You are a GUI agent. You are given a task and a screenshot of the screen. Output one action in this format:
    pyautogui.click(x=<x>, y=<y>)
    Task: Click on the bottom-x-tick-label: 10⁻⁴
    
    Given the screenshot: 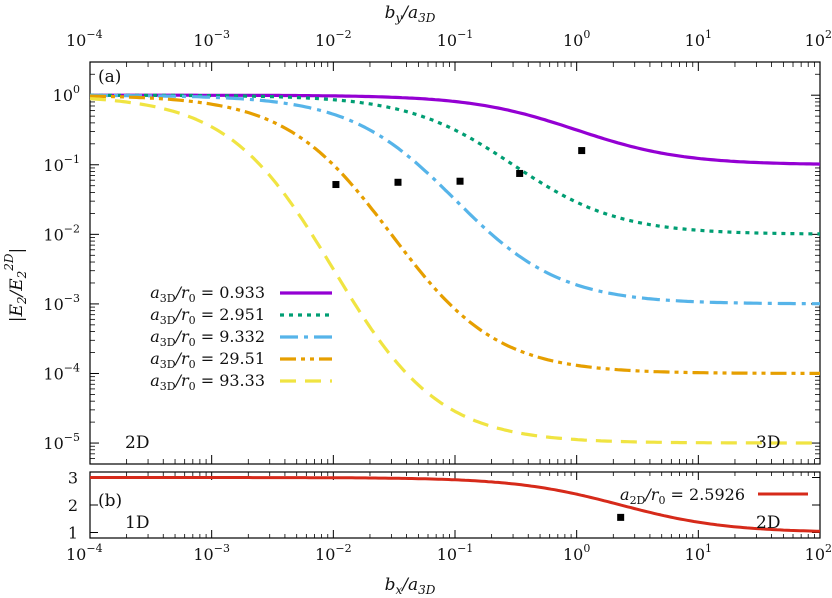 What is the action you would take?
    pyautogui.click(x=84, y=553)
    